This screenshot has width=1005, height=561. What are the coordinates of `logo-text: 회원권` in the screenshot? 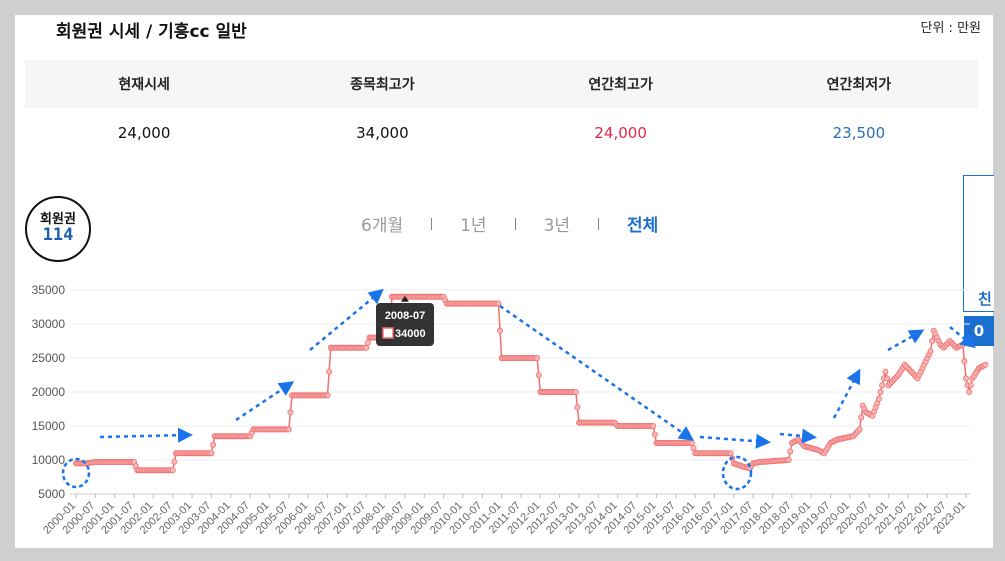 It's located at (58, 219).